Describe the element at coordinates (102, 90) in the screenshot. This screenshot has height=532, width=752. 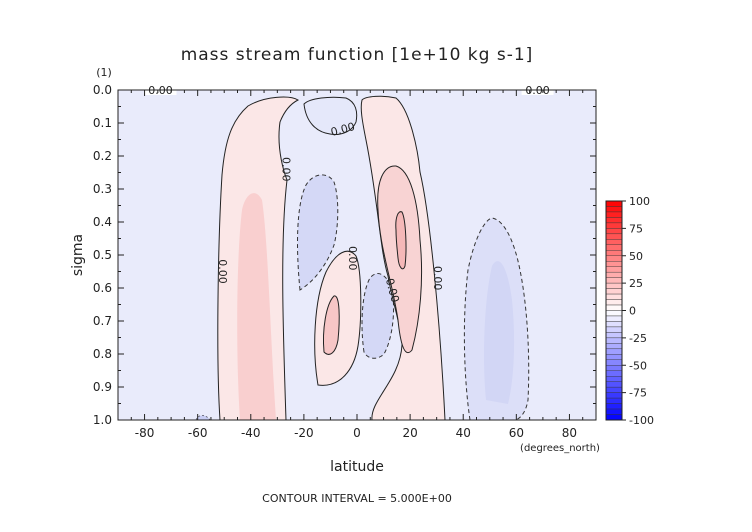
I see `y-tick-label: 0.0` at that location.